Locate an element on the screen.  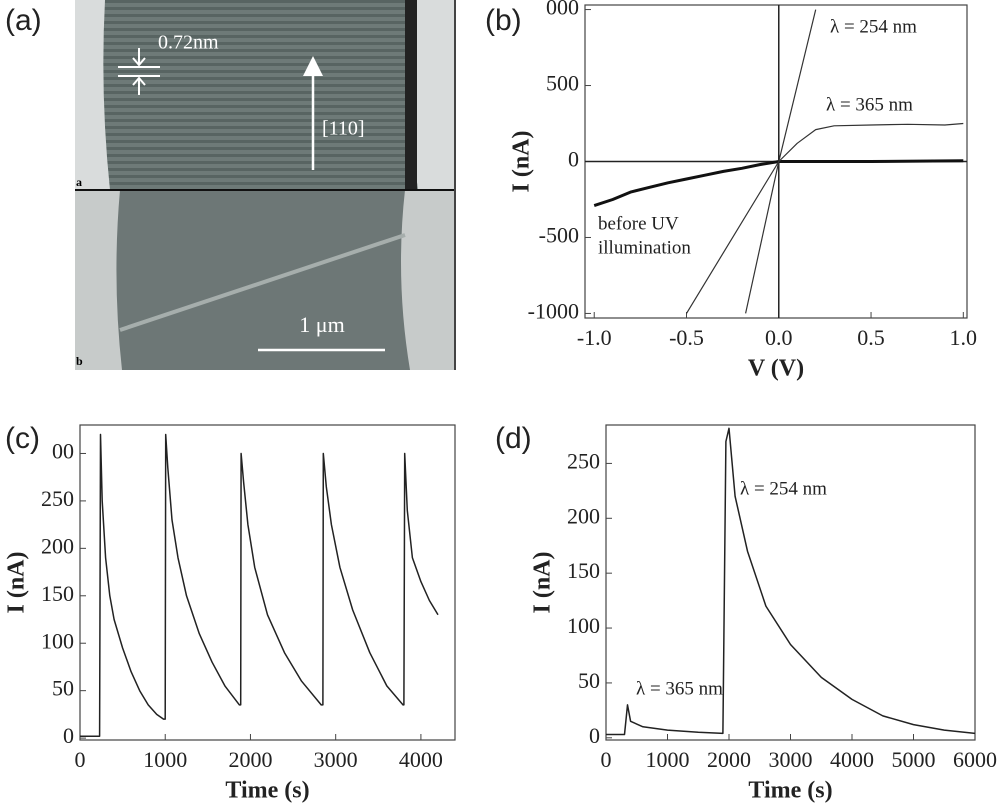
direction-label: [110] is located at coordinates (343, 129).